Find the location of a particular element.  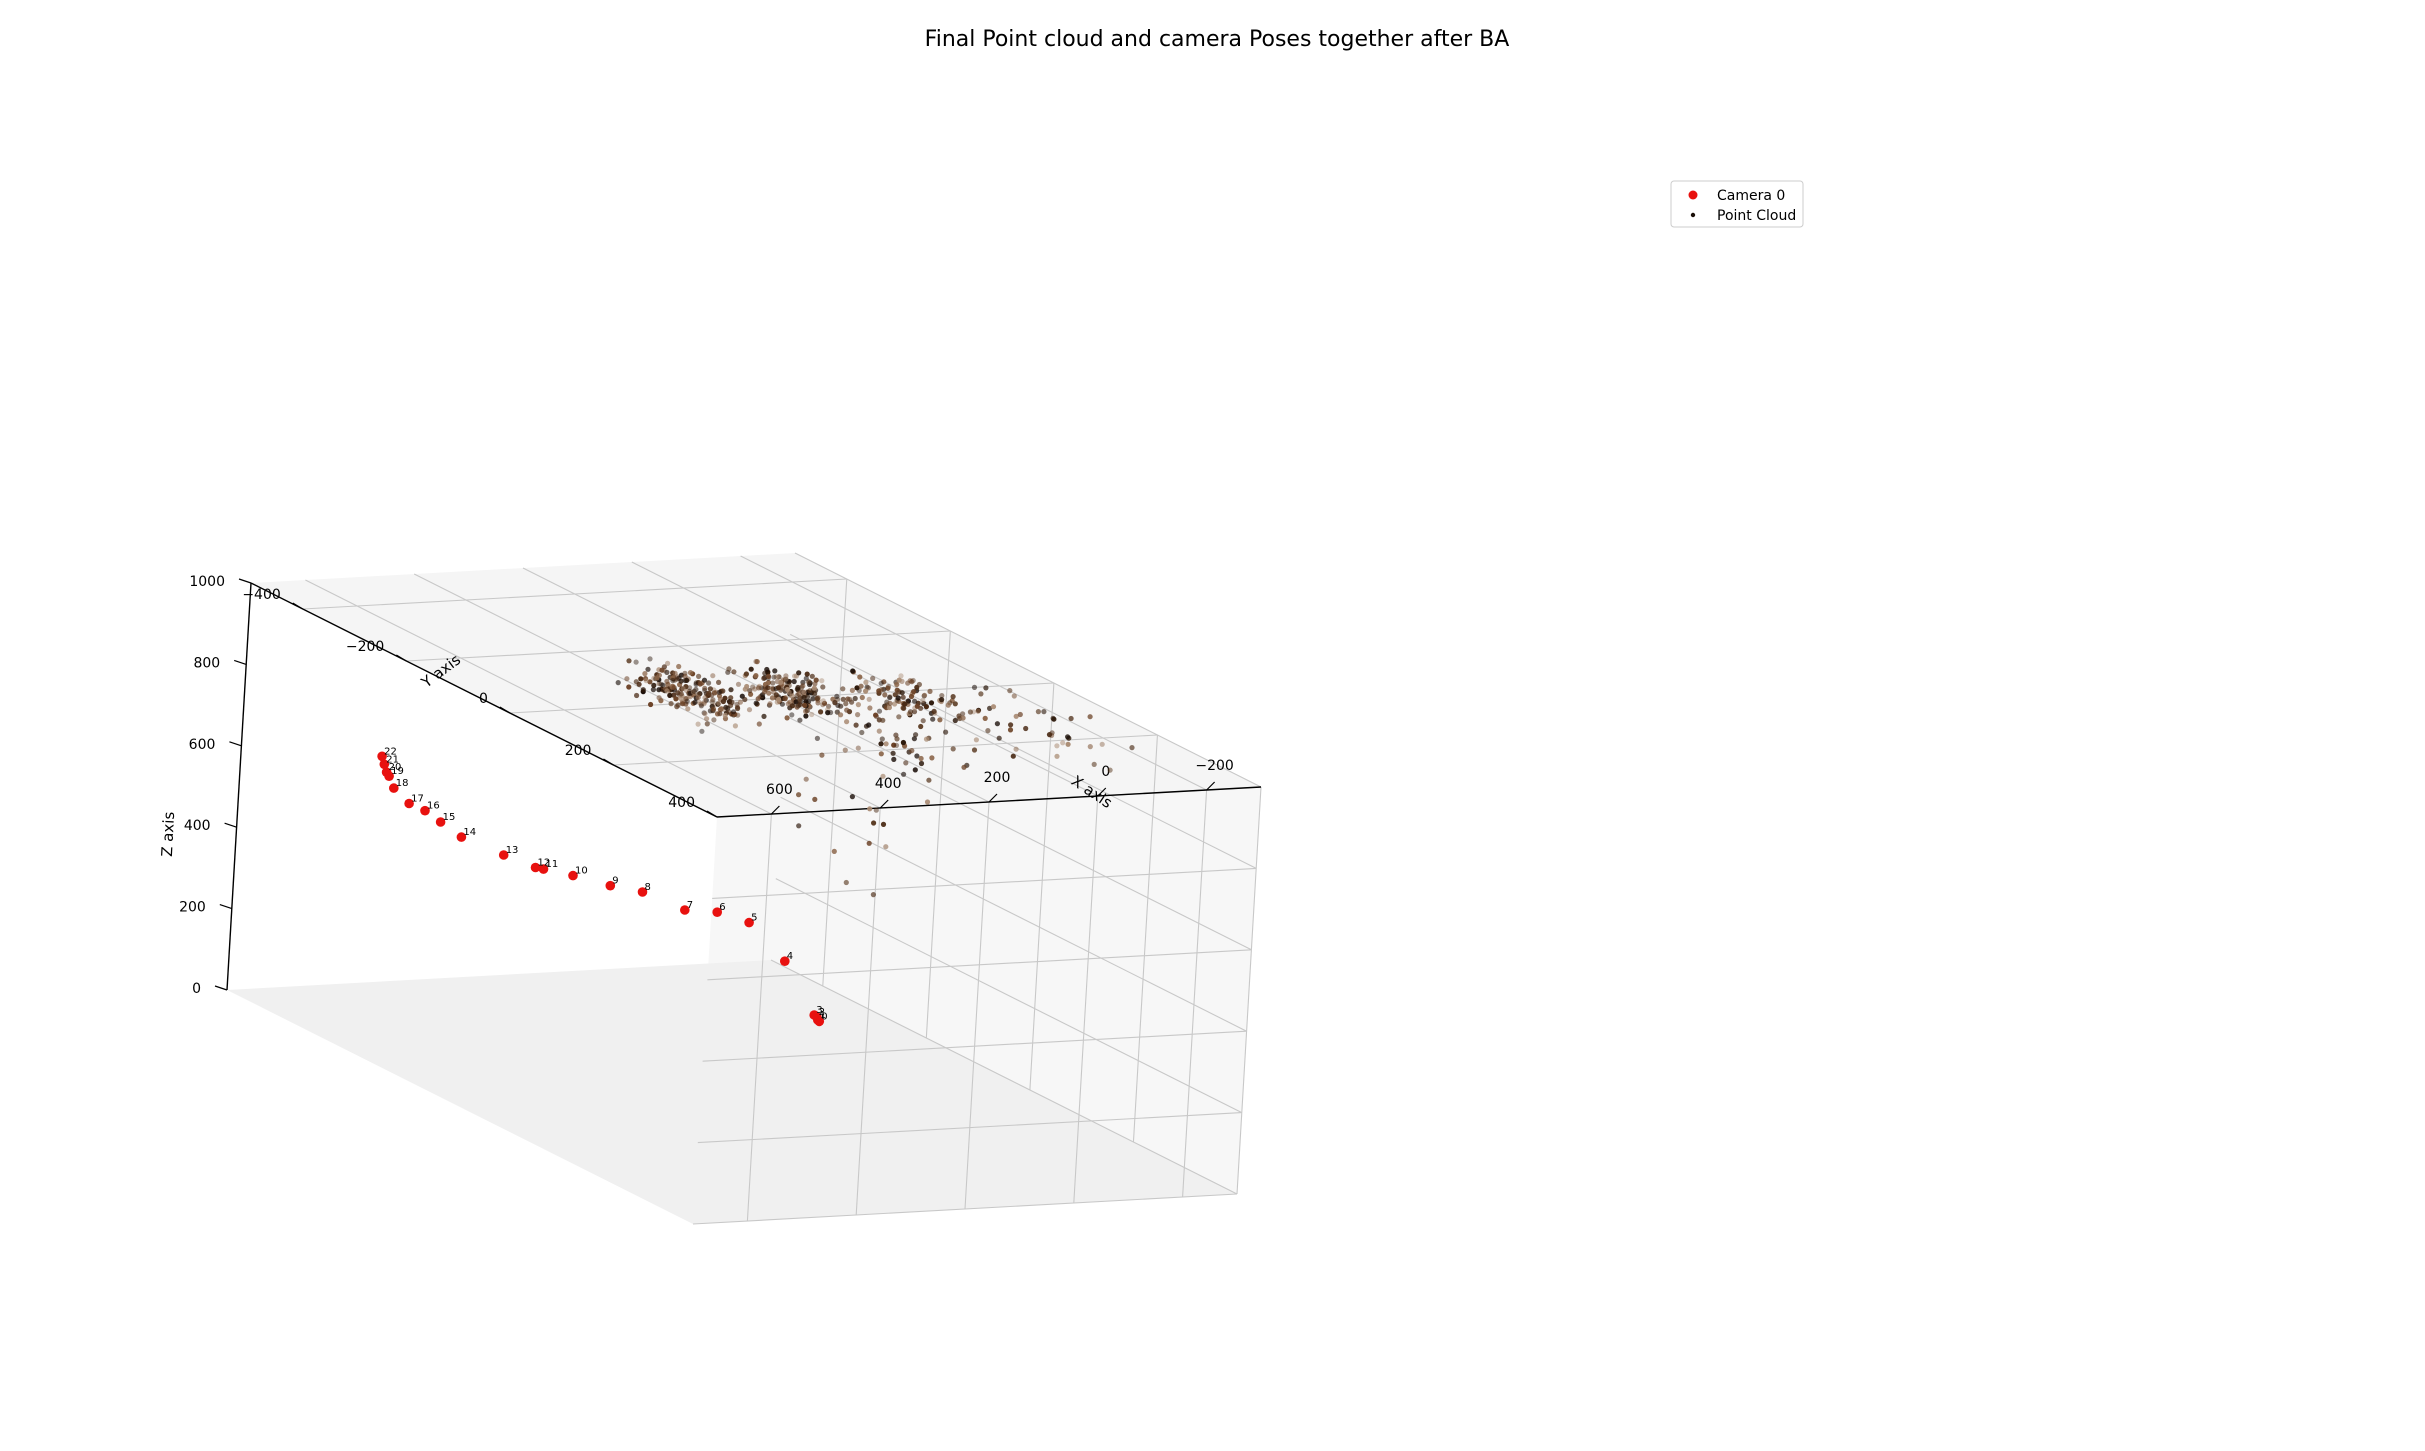

camera-label: 11 is located at coordinates (552, 864).